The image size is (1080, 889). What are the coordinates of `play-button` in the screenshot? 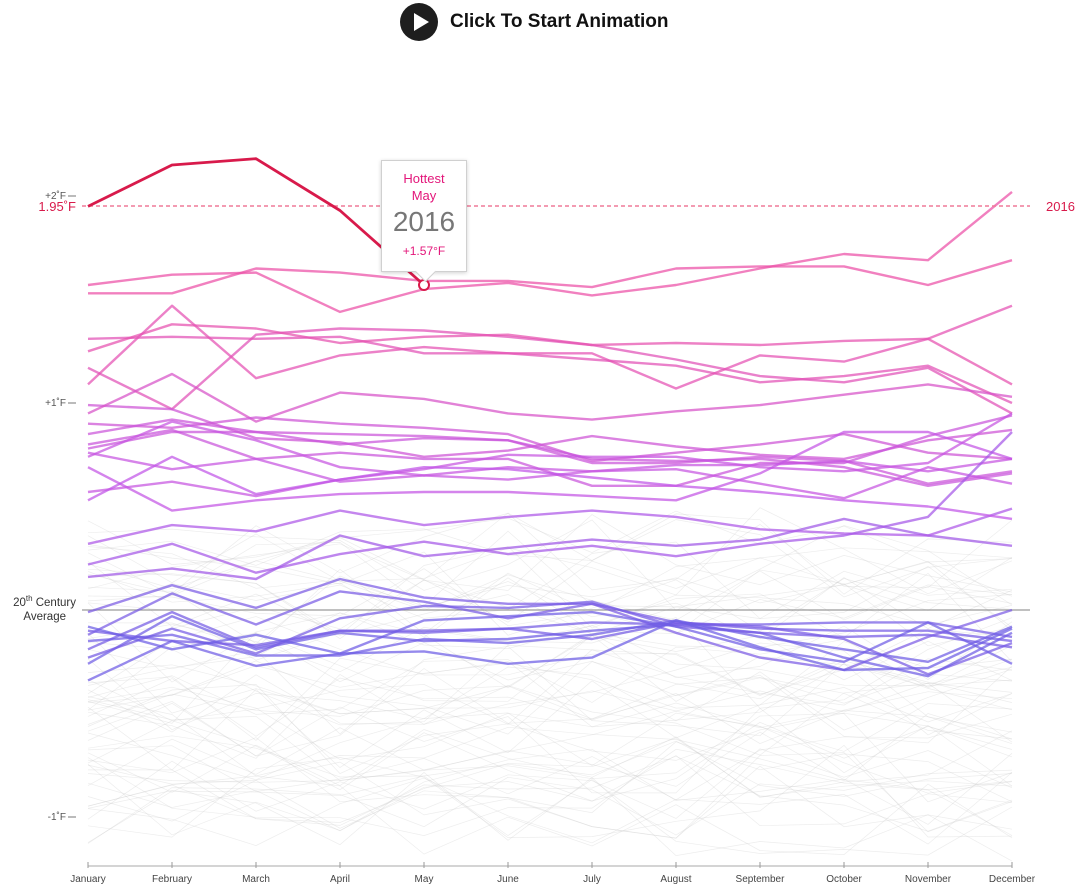 It's located at (419, 22).